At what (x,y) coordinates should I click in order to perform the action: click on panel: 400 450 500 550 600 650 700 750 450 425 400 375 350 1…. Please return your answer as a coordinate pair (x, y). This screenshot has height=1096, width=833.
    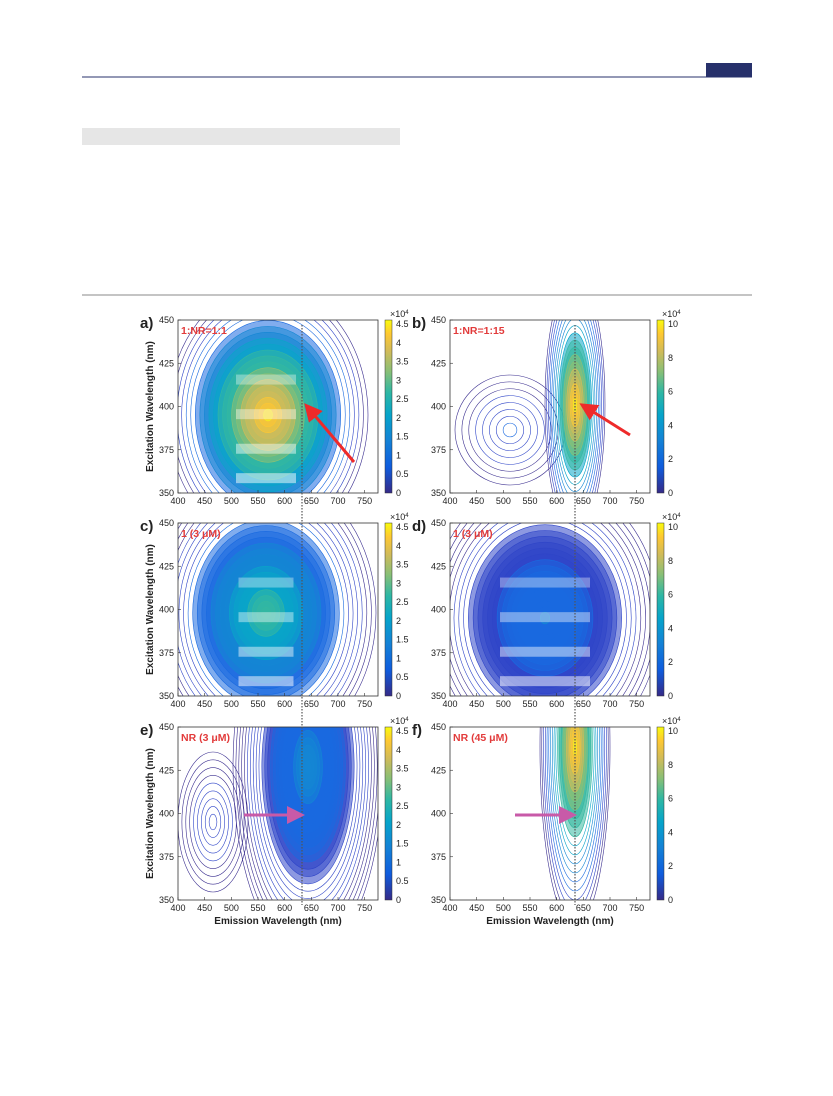
    Looking at the image, I should click on (546, 610).